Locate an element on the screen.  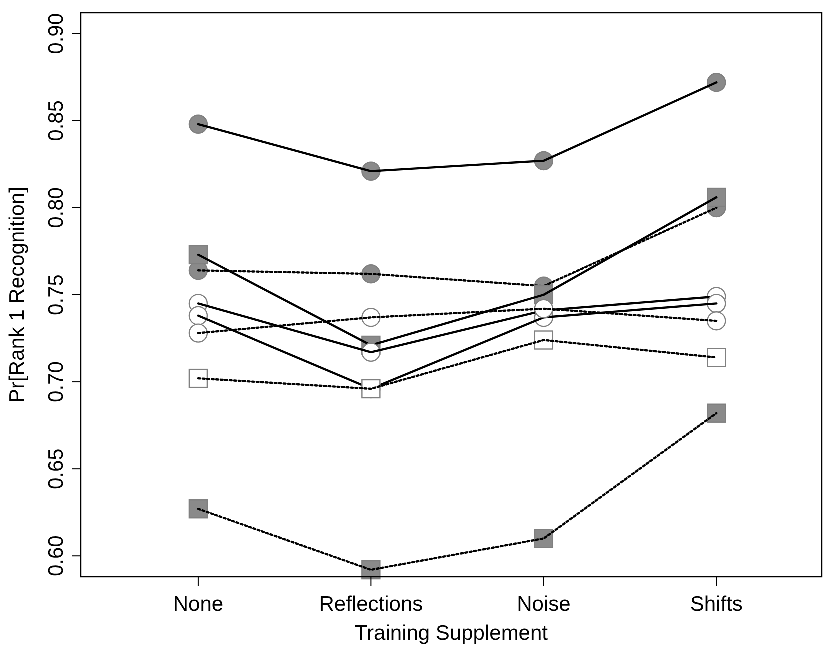
y-tick-label: 0.65 is located at coordinates (56, 469).